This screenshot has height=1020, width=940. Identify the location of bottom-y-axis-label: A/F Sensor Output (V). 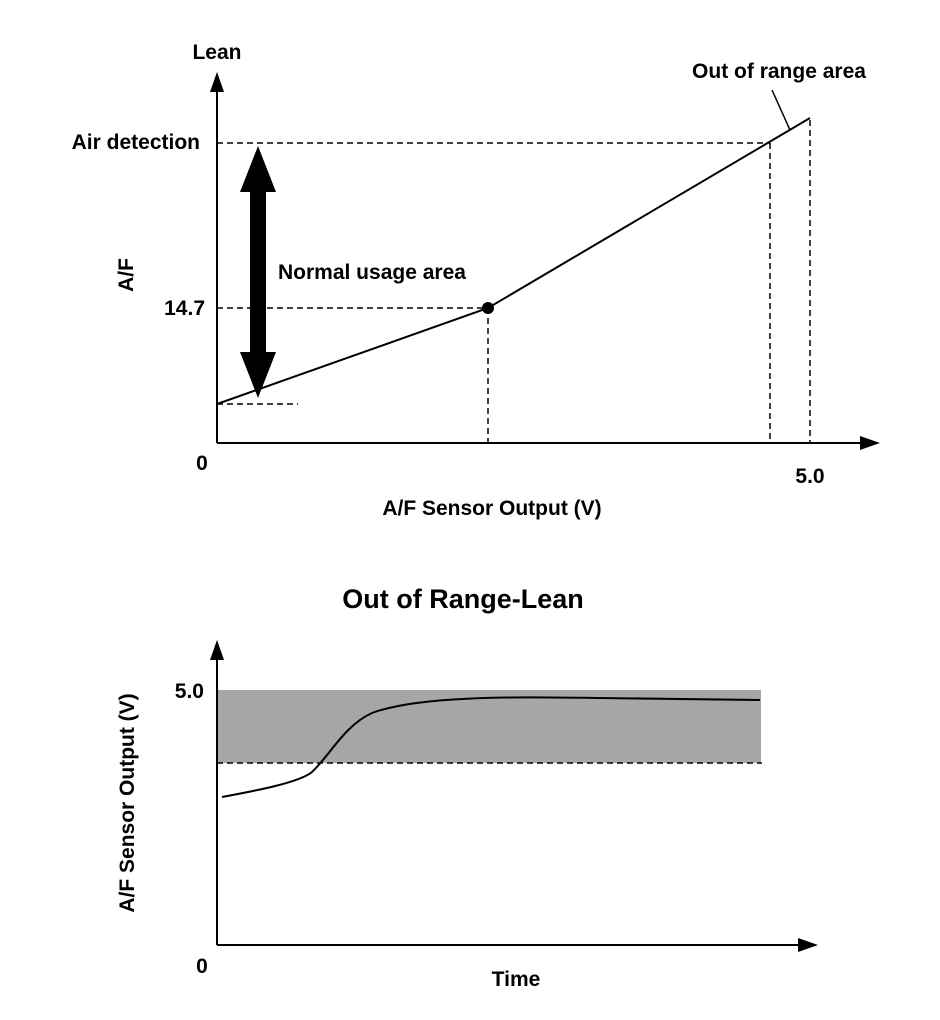
(127, 802).